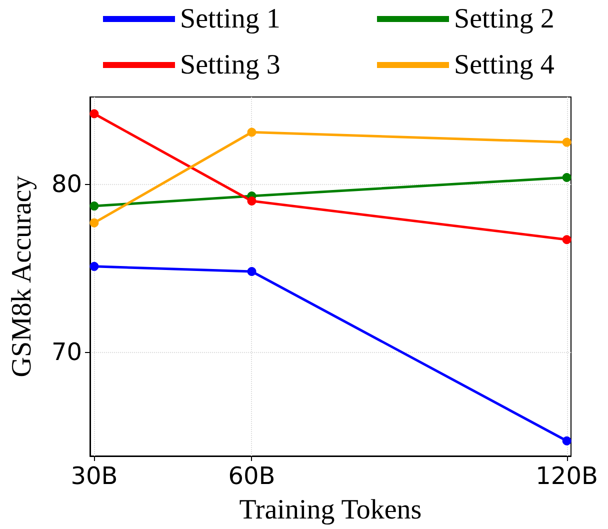 Image resolution: width=608 pixels, height=529 pixels. Describe the element at coordinates (504, 65) in the screenshot. I see `legend-label: Setting 4` at that location.